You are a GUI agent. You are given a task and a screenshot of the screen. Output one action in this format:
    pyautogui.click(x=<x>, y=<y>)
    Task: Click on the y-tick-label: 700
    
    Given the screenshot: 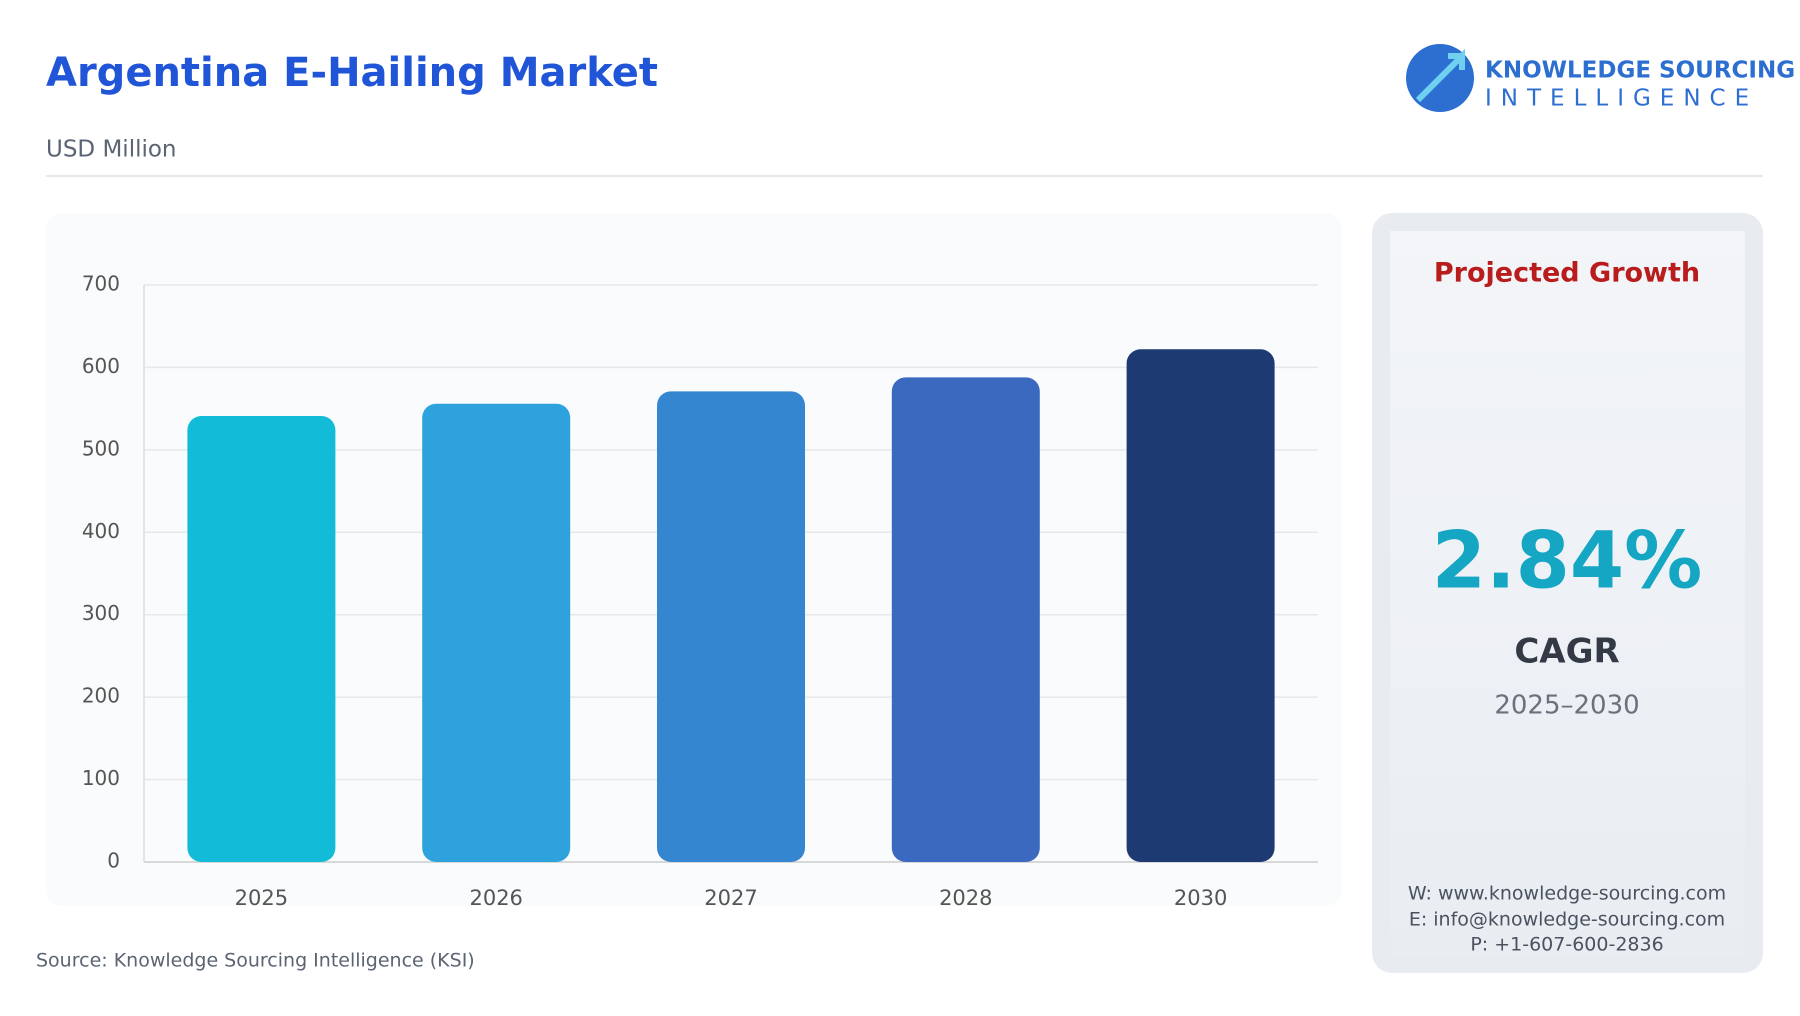 What is the action you would take?
    pyautogui.click(x=101, y=284)
    